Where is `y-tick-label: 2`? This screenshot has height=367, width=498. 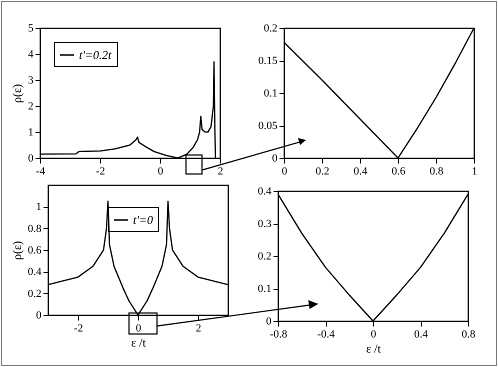 y-tick-label: 2 is located at coordinates (31, 106).